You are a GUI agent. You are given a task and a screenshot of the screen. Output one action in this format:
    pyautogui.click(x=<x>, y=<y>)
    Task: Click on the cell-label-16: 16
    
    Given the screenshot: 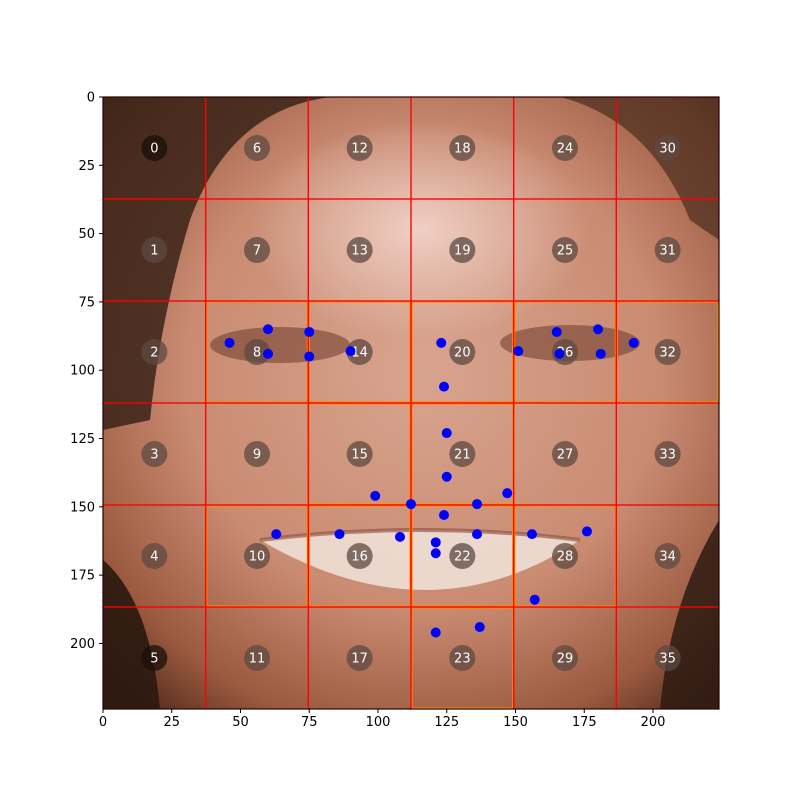 What is the action you would take?
    pyautogui.click(x=359, y=557)
    